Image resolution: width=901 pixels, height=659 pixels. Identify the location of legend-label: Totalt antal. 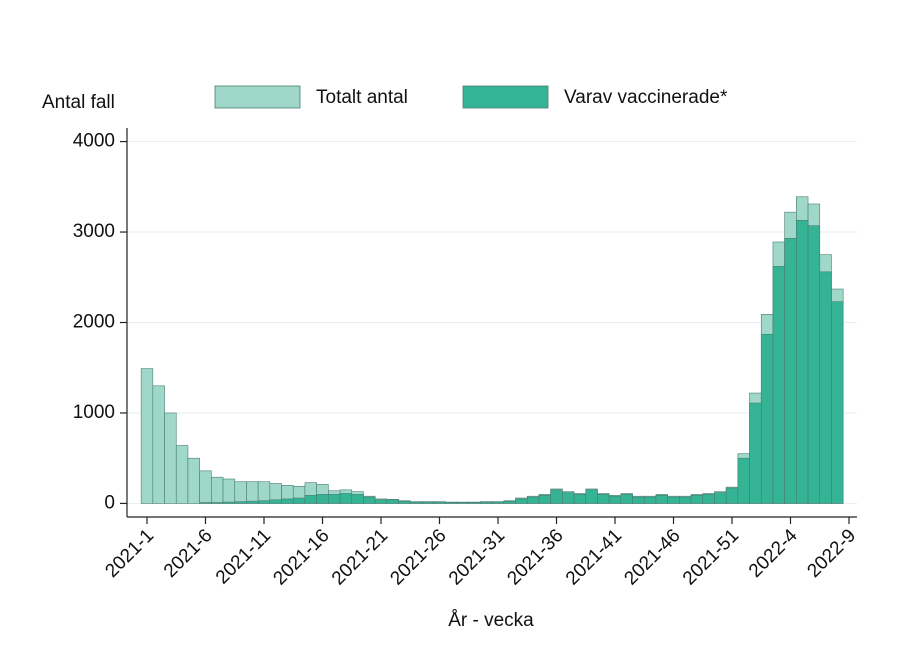
(362, 97).